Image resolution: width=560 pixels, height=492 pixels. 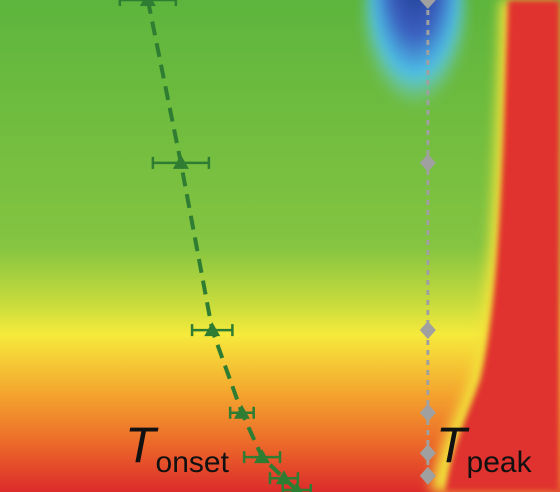 I want to click on annotation: Tpeak, so click(x=484, y=448).